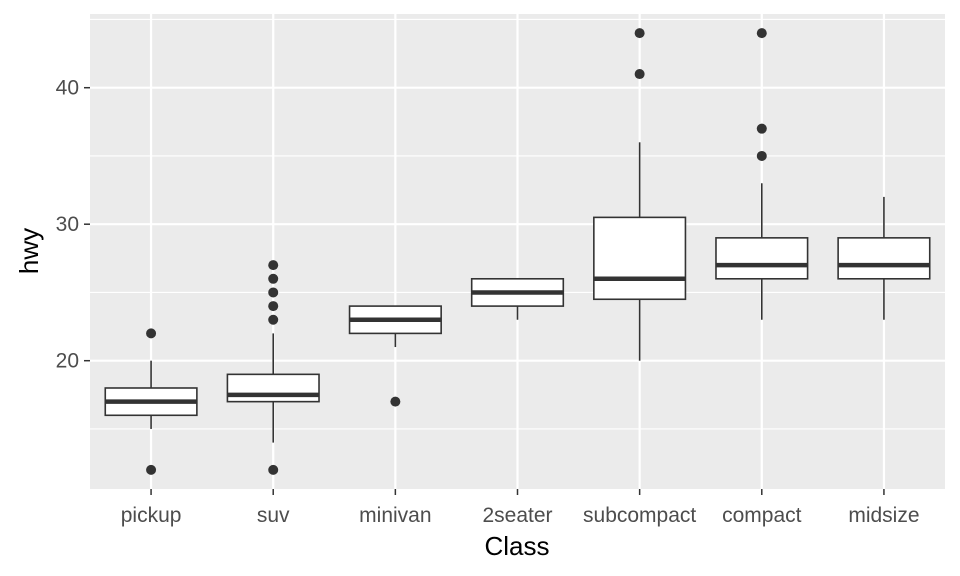 The height and width of the screenshot is (576, 960). What do you see at coordinates (395, 515) in the screenshot?
I see `x-tick-label: minivan` at bounding box center [395, 515].